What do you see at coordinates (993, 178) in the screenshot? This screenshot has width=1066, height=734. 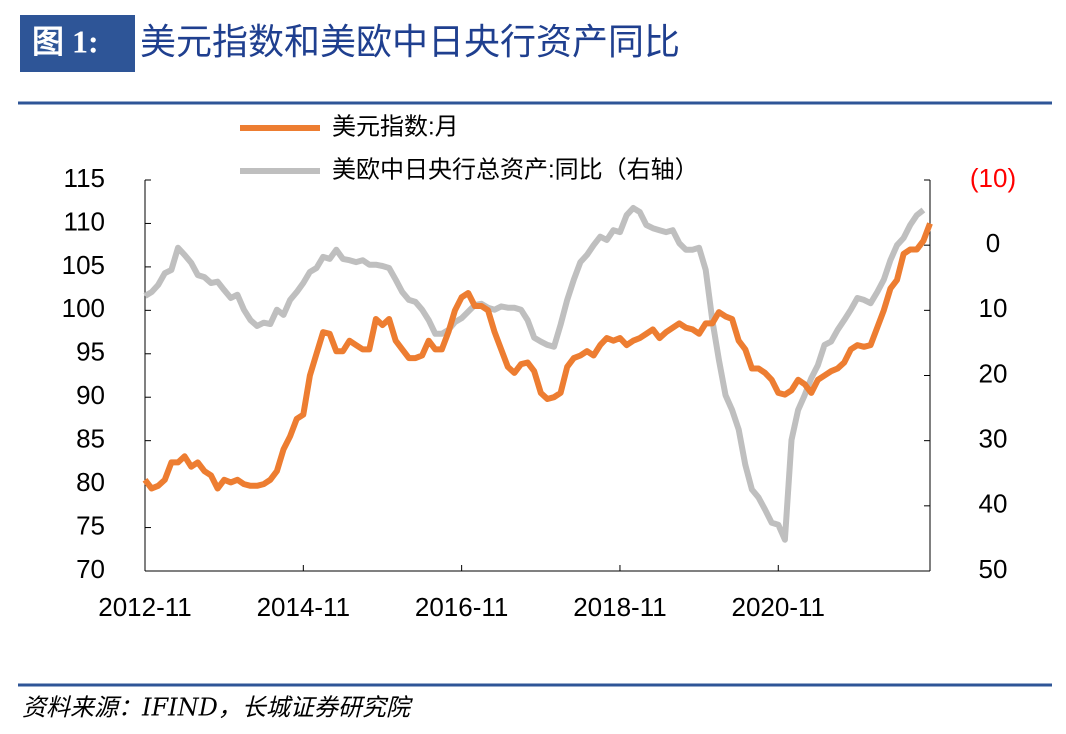 I see `y2-tick-label: (10)` at bounding box center [993, 178].